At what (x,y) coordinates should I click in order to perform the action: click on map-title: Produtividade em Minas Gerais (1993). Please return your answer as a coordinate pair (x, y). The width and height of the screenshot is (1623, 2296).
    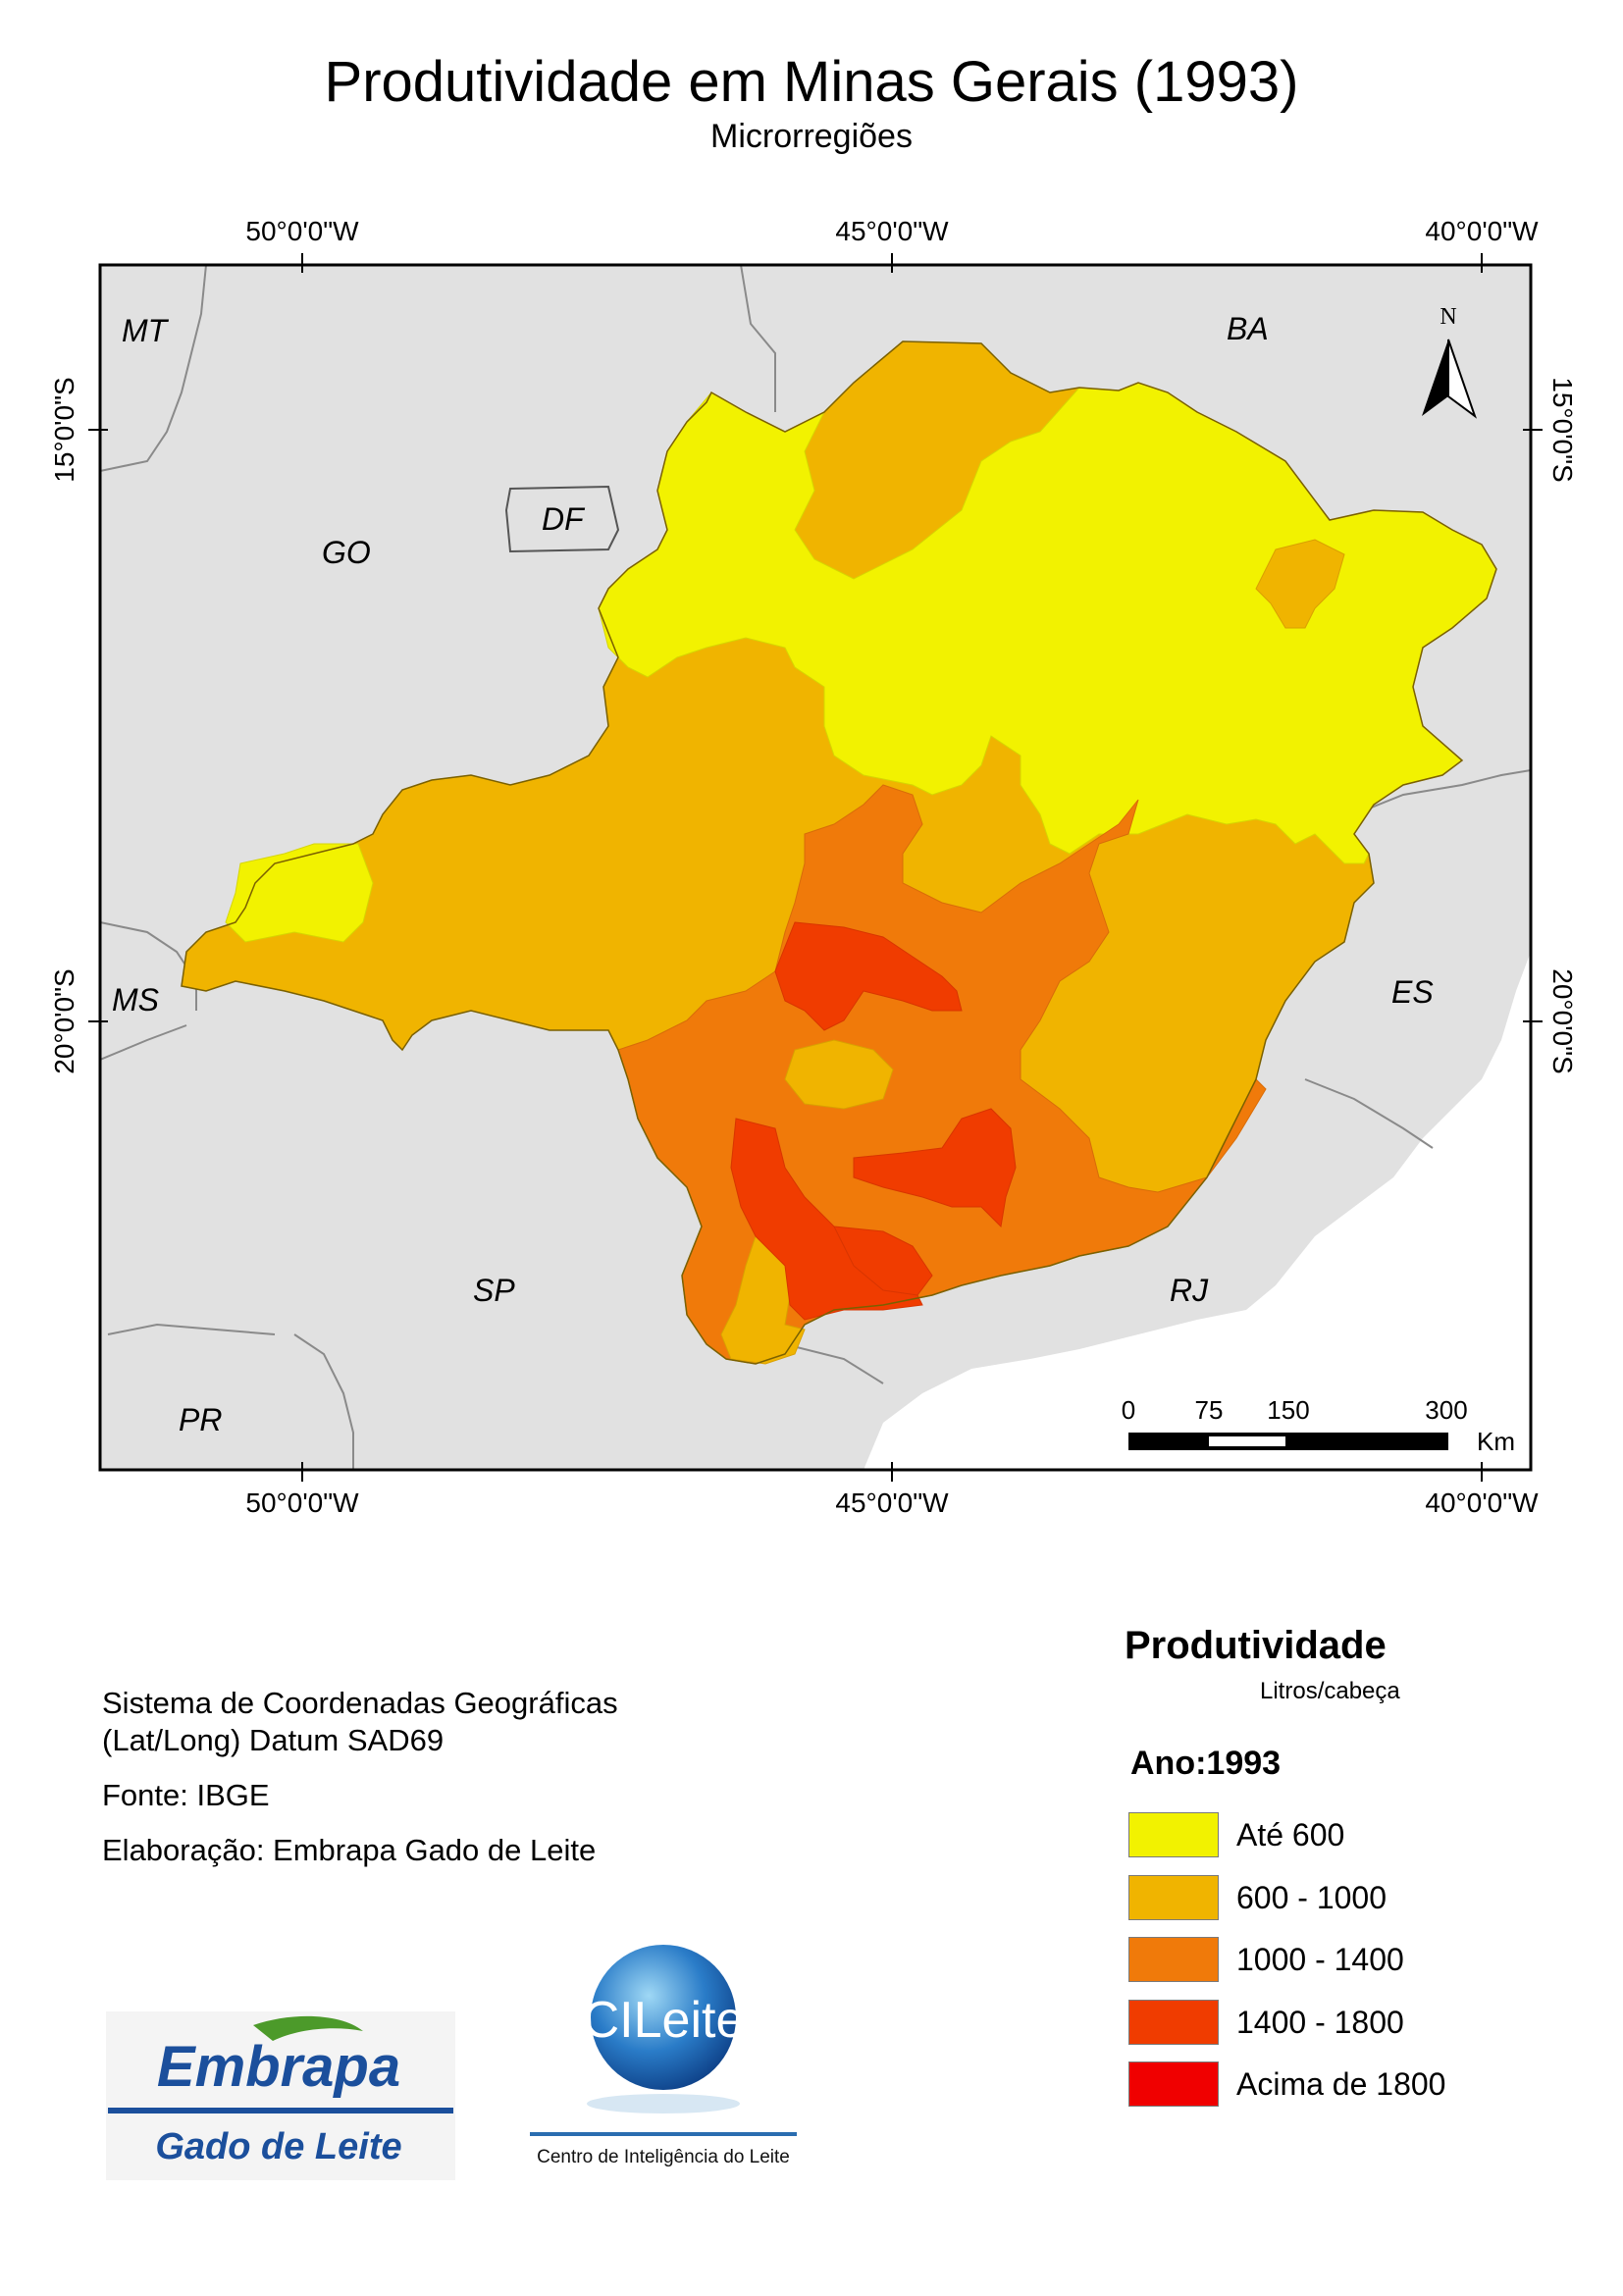
    Looking at the image, I should click on (811, 82).